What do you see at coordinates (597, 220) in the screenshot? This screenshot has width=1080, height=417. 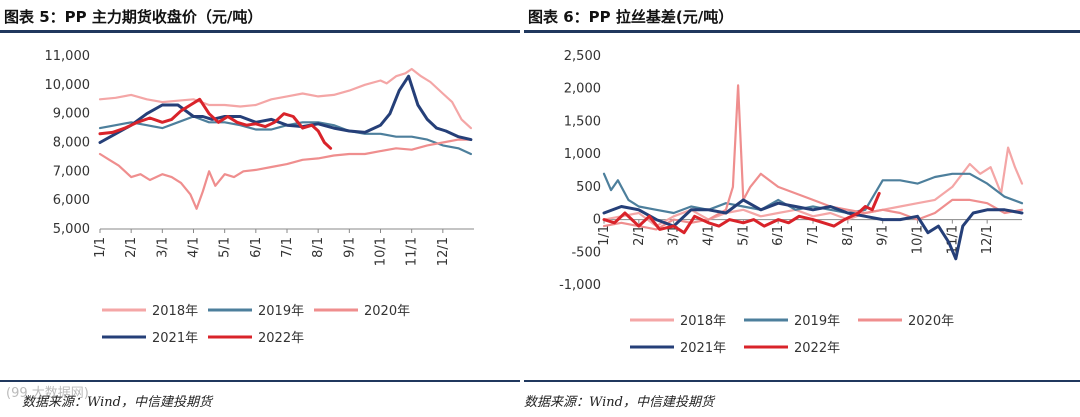 I see `y-tick-label: 0` at bounding box center [597, 220].